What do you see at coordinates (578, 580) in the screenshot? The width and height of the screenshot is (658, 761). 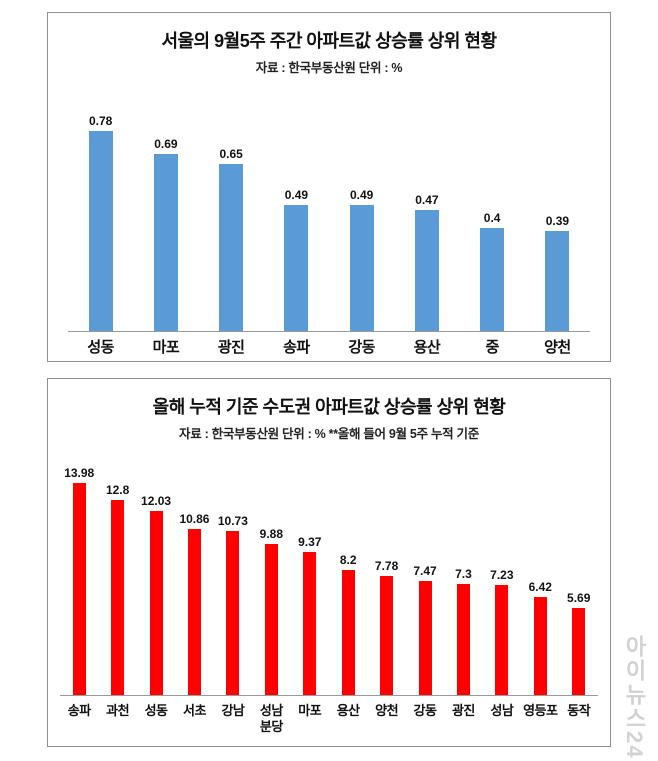 I see `bar-column: 5.69` at bounding box center [578, 580].